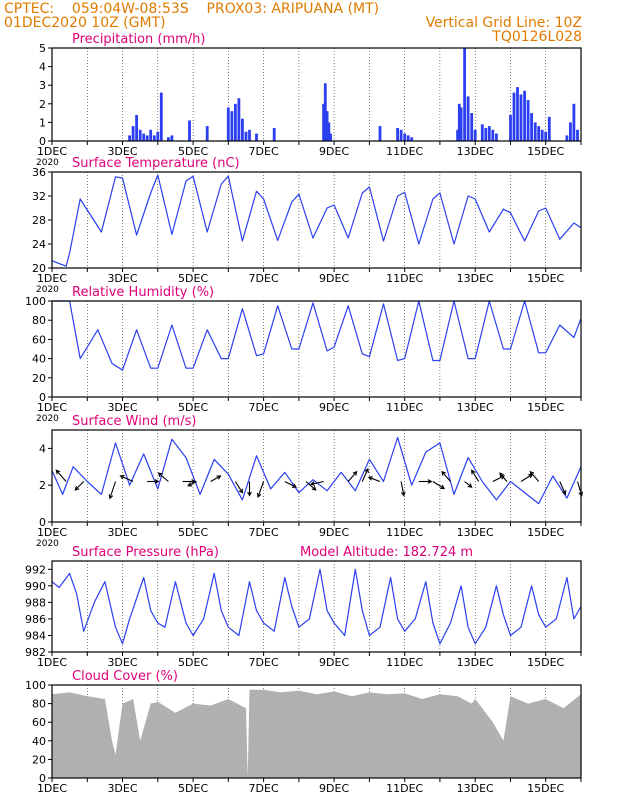 Image resolution: width=618 pixels, height=800 pixels. I want to click on pressure-frame, so click(316, 606).